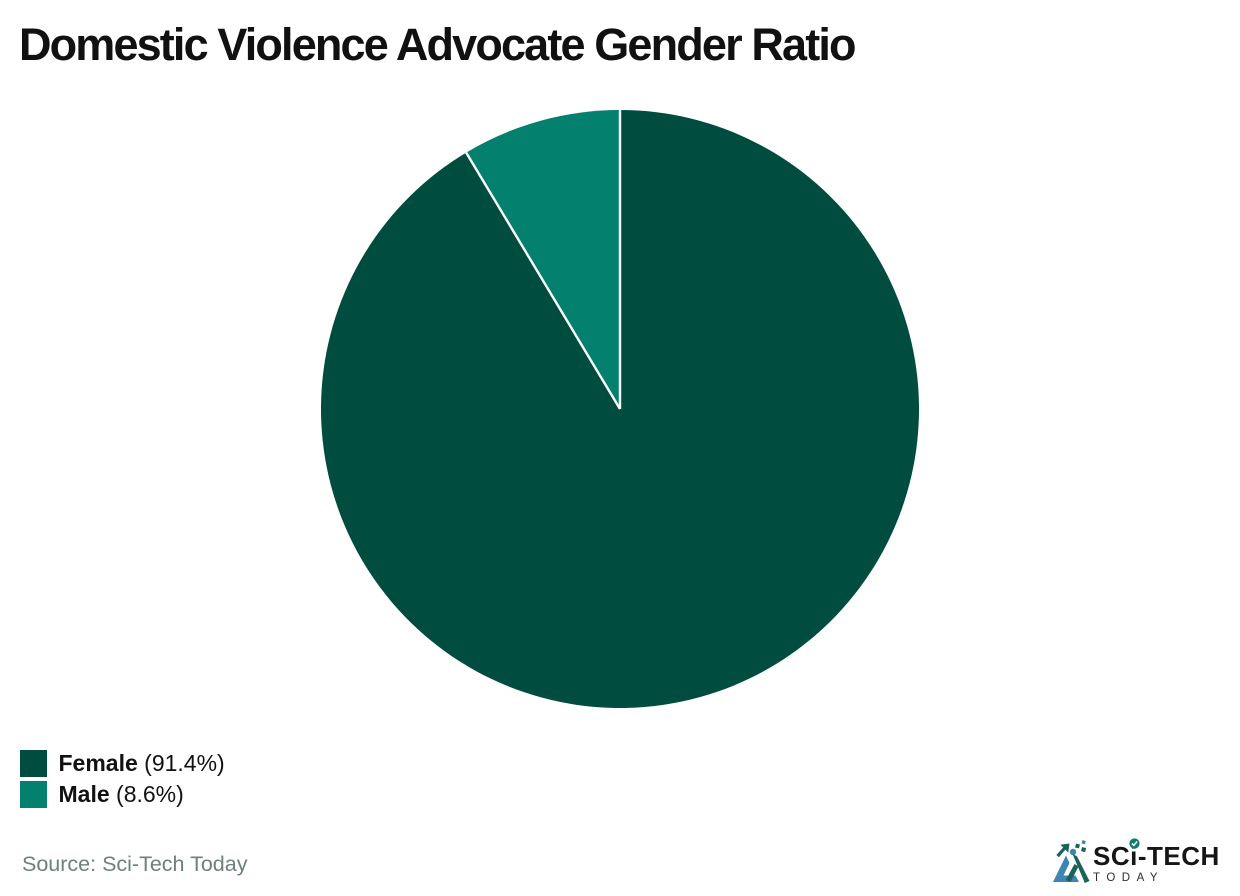 The height and width of the screenshot is (896, 1240). I want to click on logo-line2: TODAY, so click(1129, 878).